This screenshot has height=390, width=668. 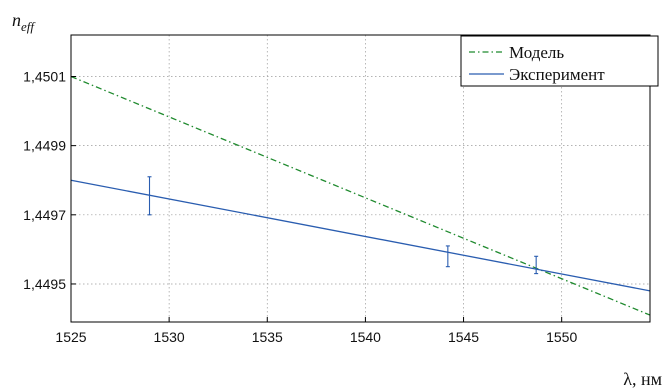 I want to click on error-bars, so click(x=343, y=225).